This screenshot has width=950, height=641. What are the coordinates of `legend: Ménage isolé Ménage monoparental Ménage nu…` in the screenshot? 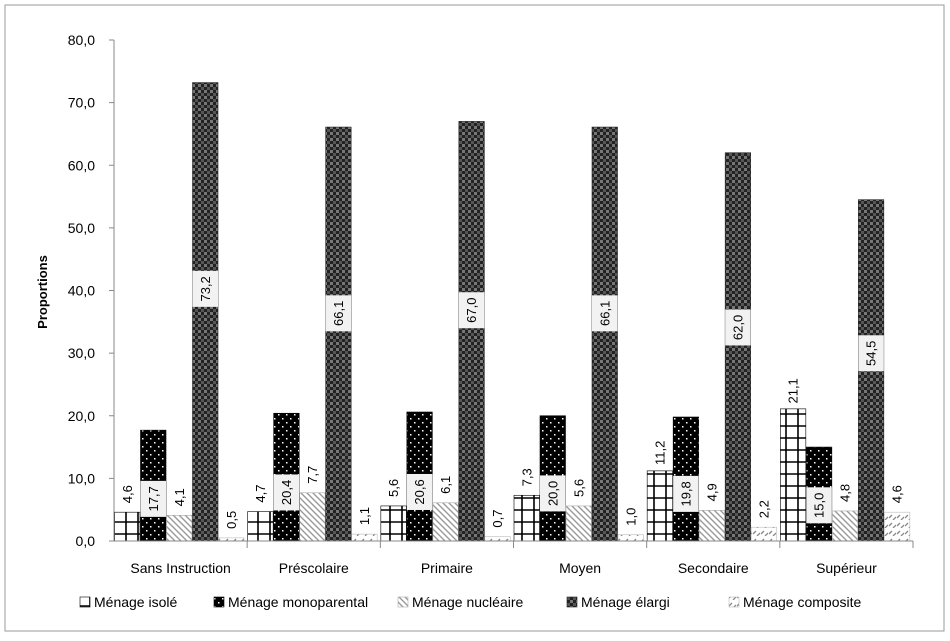 It's located at (470, 602).